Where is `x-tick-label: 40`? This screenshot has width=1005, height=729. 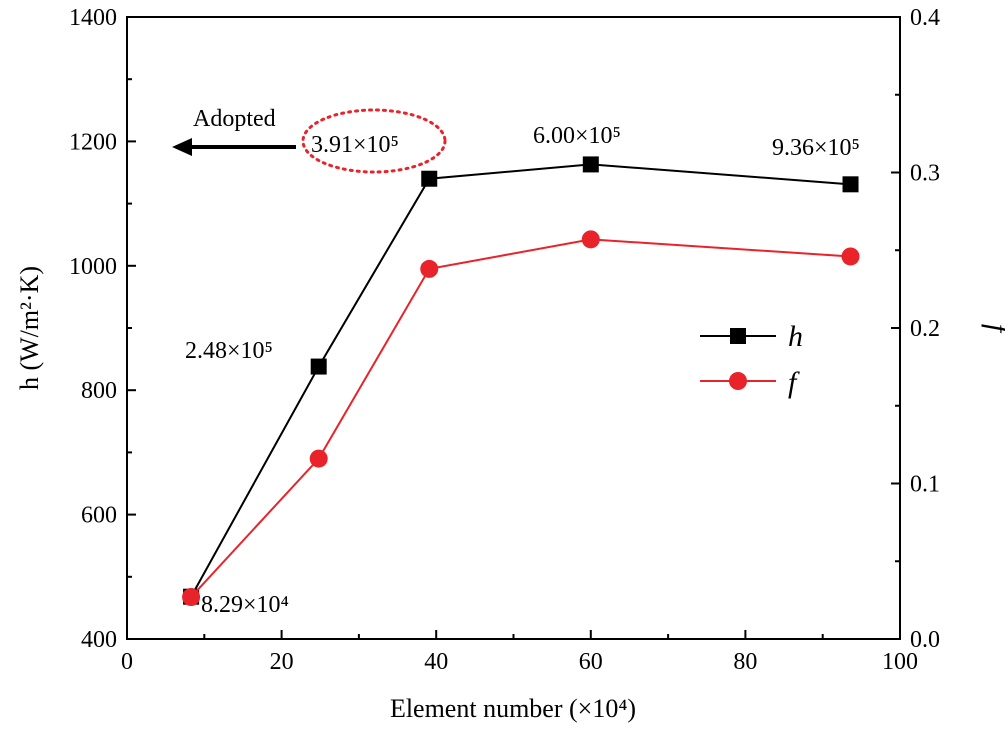
x-tick-label: 40 is located at coordinates (436, 662).